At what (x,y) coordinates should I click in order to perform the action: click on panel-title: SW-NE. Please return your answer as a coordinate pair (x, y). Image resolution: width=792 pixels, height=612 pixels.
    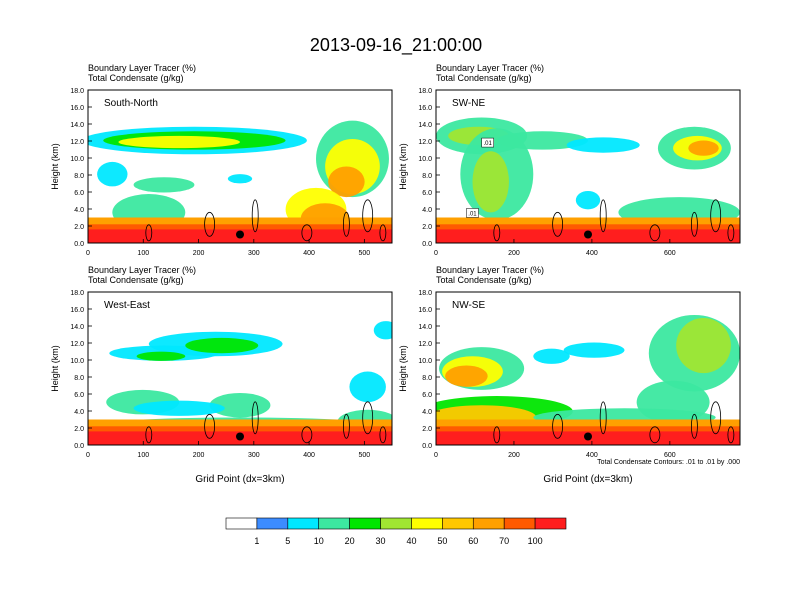
    Looking at the image, I should click on (468, 103).